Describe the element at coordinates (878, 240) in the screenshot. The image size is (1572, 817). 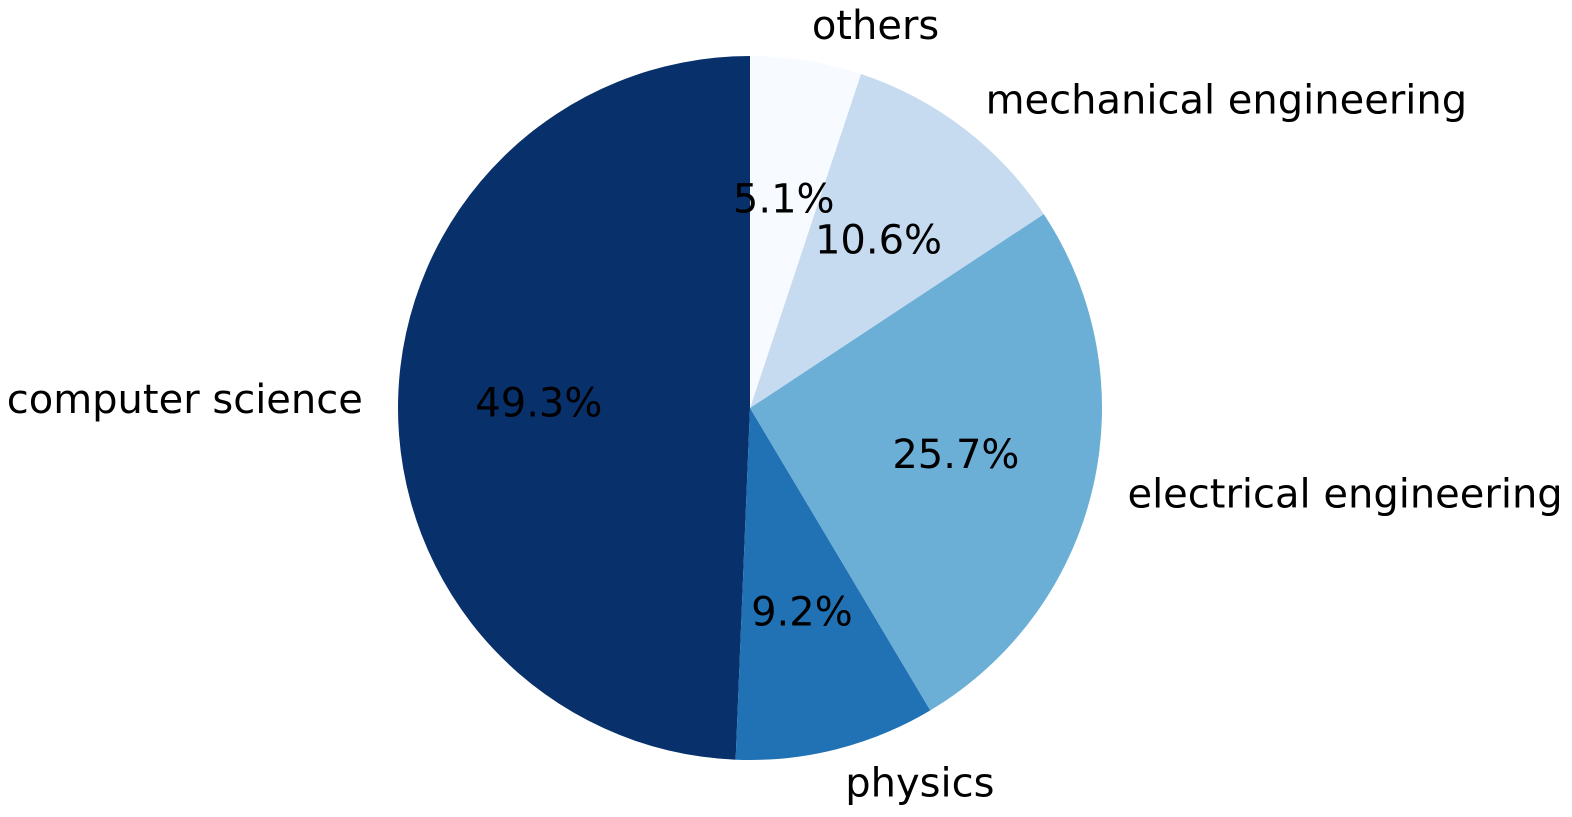
I see `pie-pct-label-mechanical-engineering: 10.6%` at that location.